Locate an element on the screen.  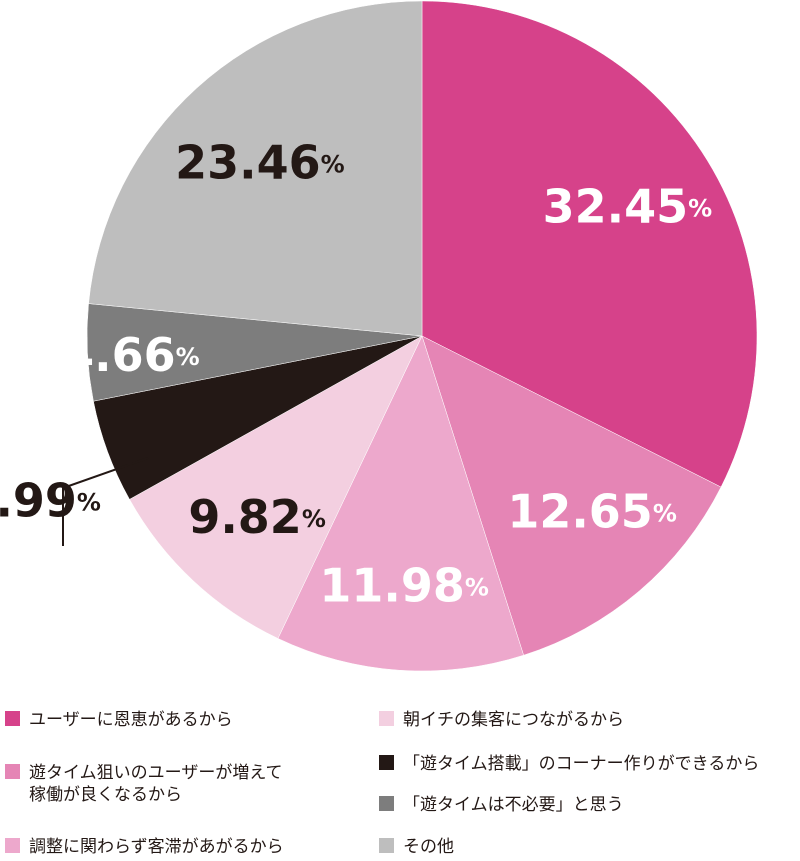
slice-value-label: 4.66% is located at coordinates (131, 354).